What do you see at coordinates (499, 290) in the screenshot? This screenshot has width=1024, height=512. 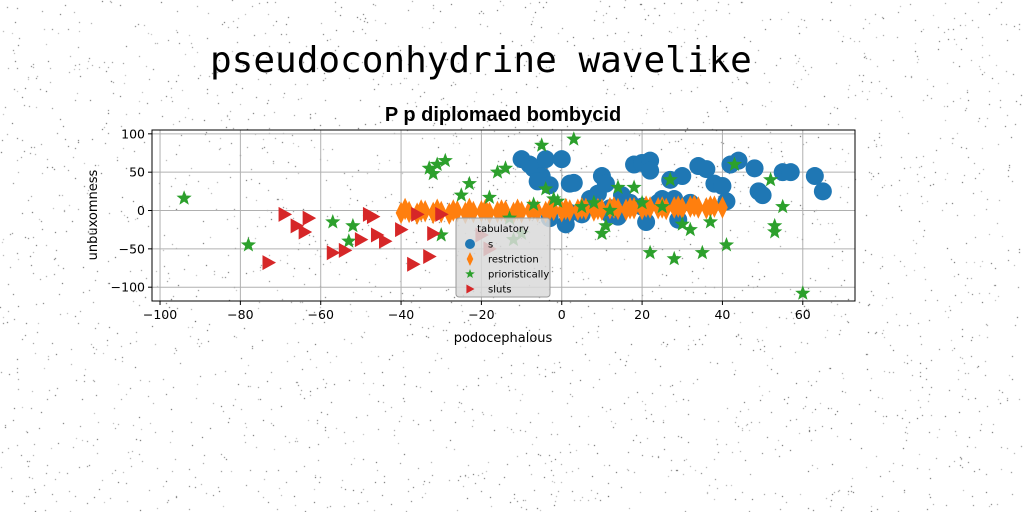 I see `legend-label-sluts: sluts` at bounding box center [499, 290].